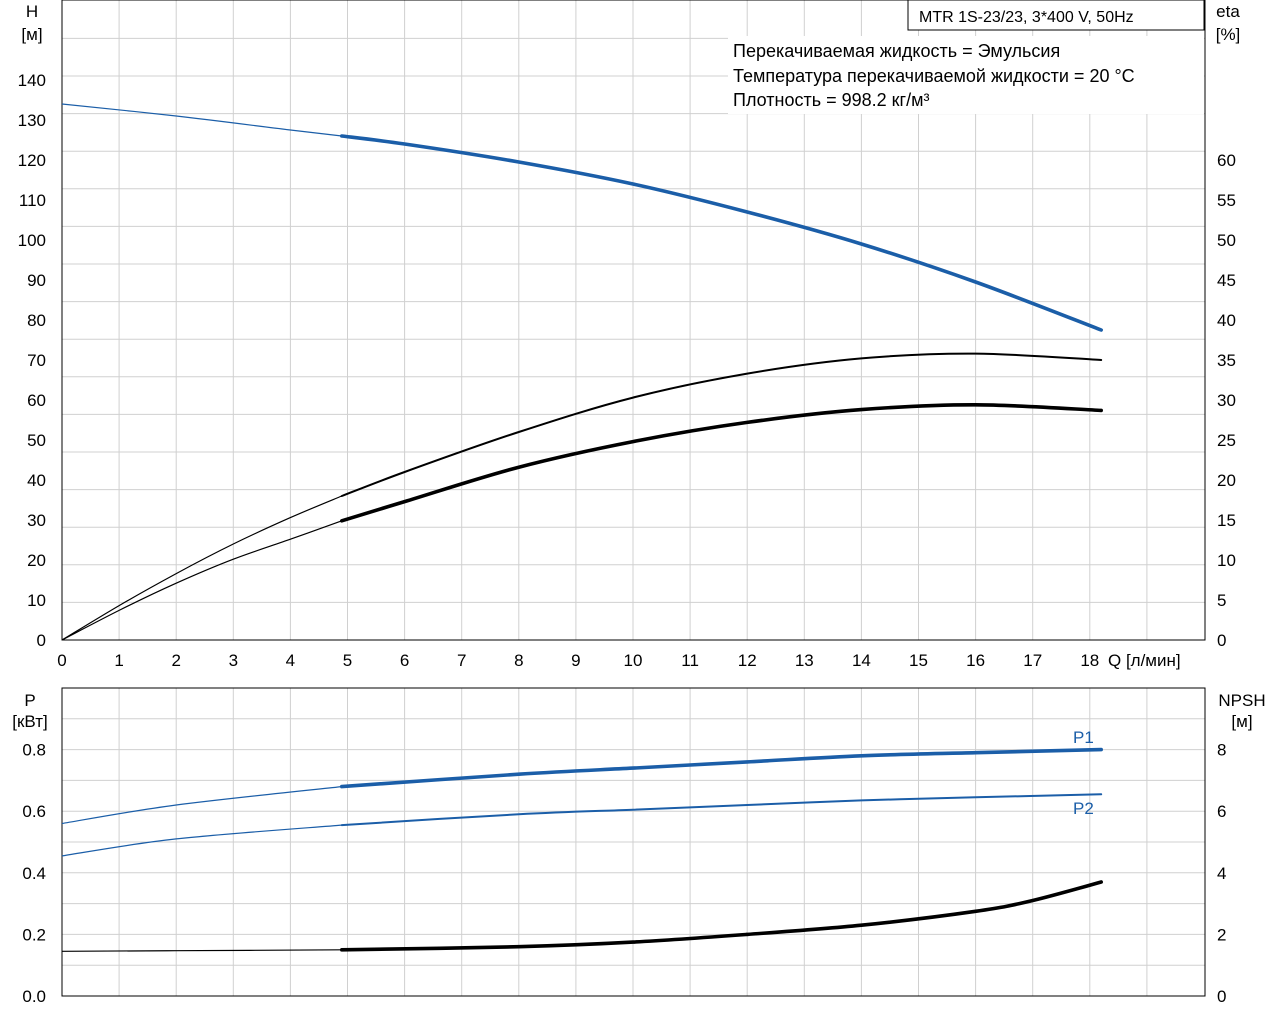  Describe the element at coordinates (201, 840) in the screenshot. I see `lower-chart-series-1-thin` at that location.